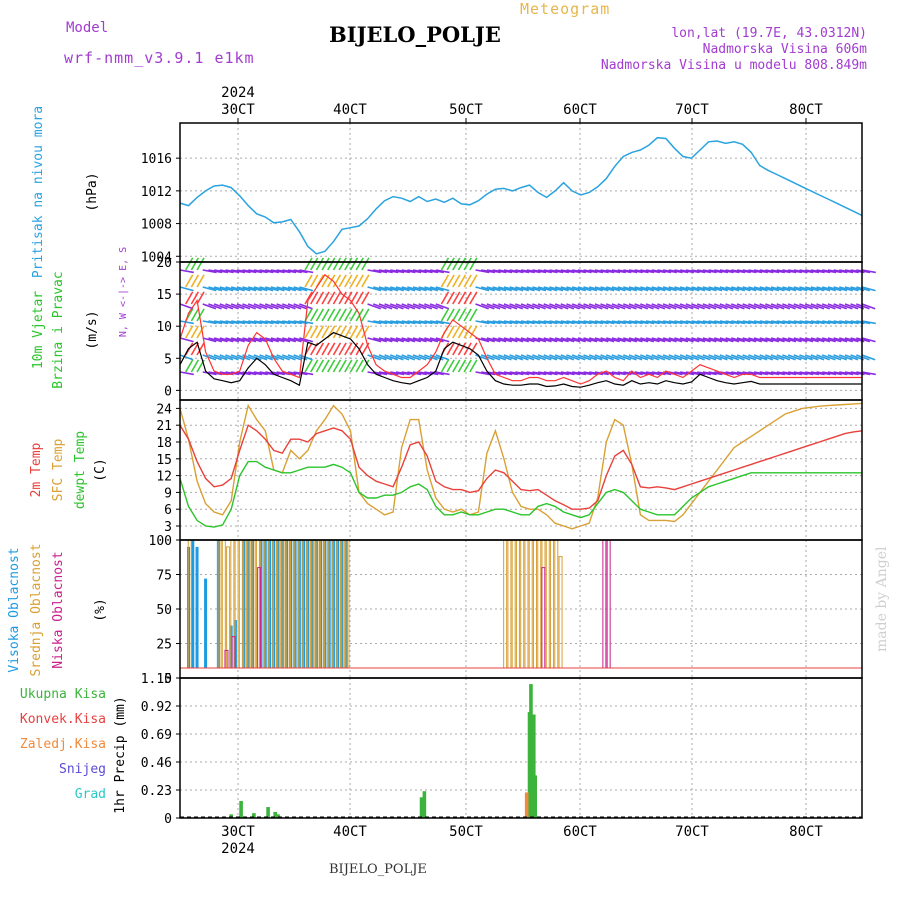 The height and width of the screenshot is (900, 900). Describe the element at coordinates (159, 58) in the screenshot. I see `model-name: wrf-nmm_v3.9.1 e1km` at that location.